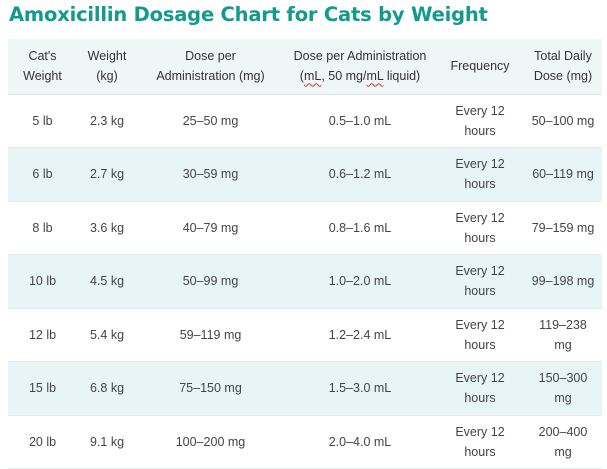  Describe the element at coordinates (480, 67) in the screenshot. I see `header-frequency: Frequency` at that location.